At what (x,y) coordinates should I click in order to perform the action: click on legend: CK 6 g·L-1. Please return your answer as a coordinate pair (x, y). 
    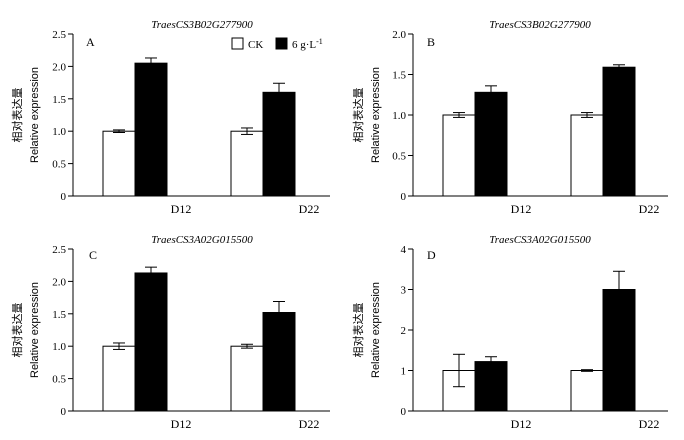
    Looking at the image, I should click on (277, 44).